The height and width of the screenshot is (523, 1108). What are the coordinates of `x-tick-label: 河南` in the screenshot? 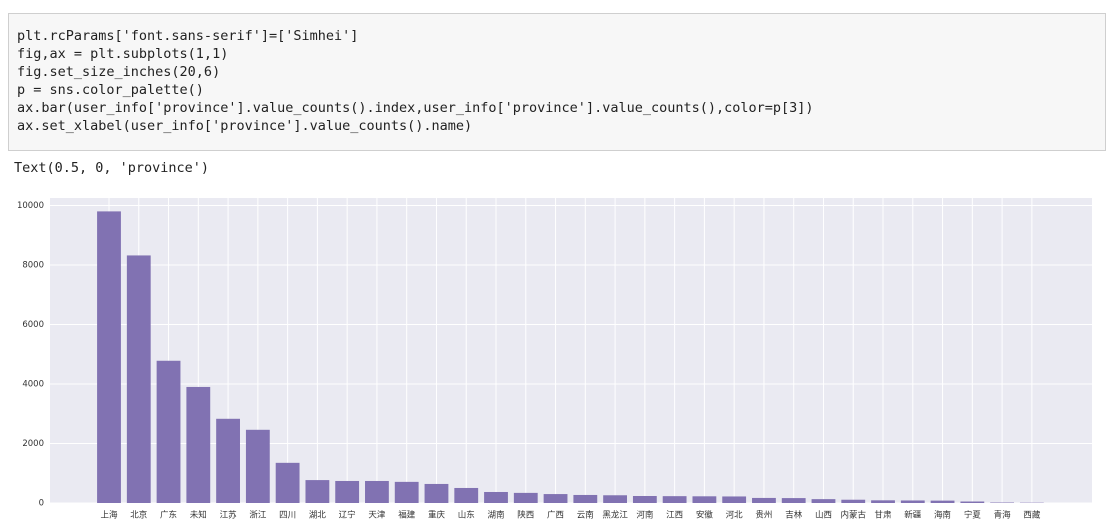 It's located at (644, 515).